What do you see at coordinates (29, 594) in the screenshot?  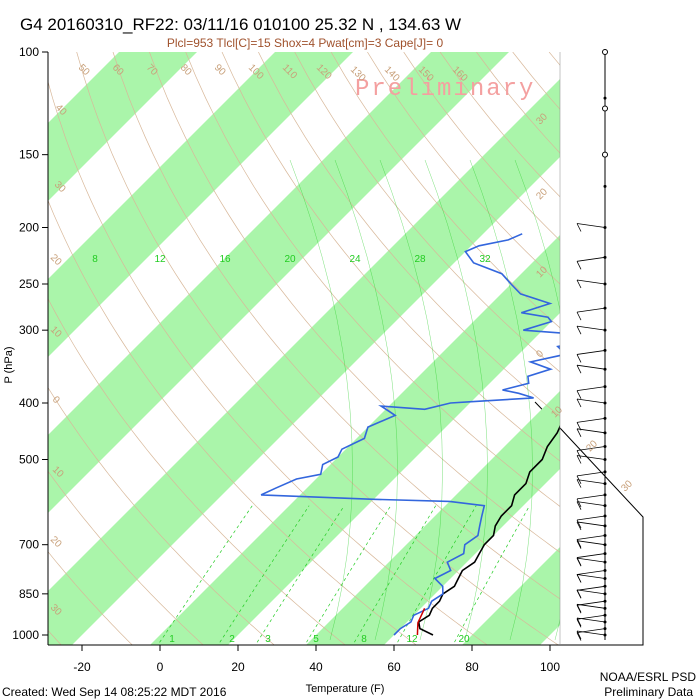 I see `y-tick-label: 850` at bounding box center [29, 594].